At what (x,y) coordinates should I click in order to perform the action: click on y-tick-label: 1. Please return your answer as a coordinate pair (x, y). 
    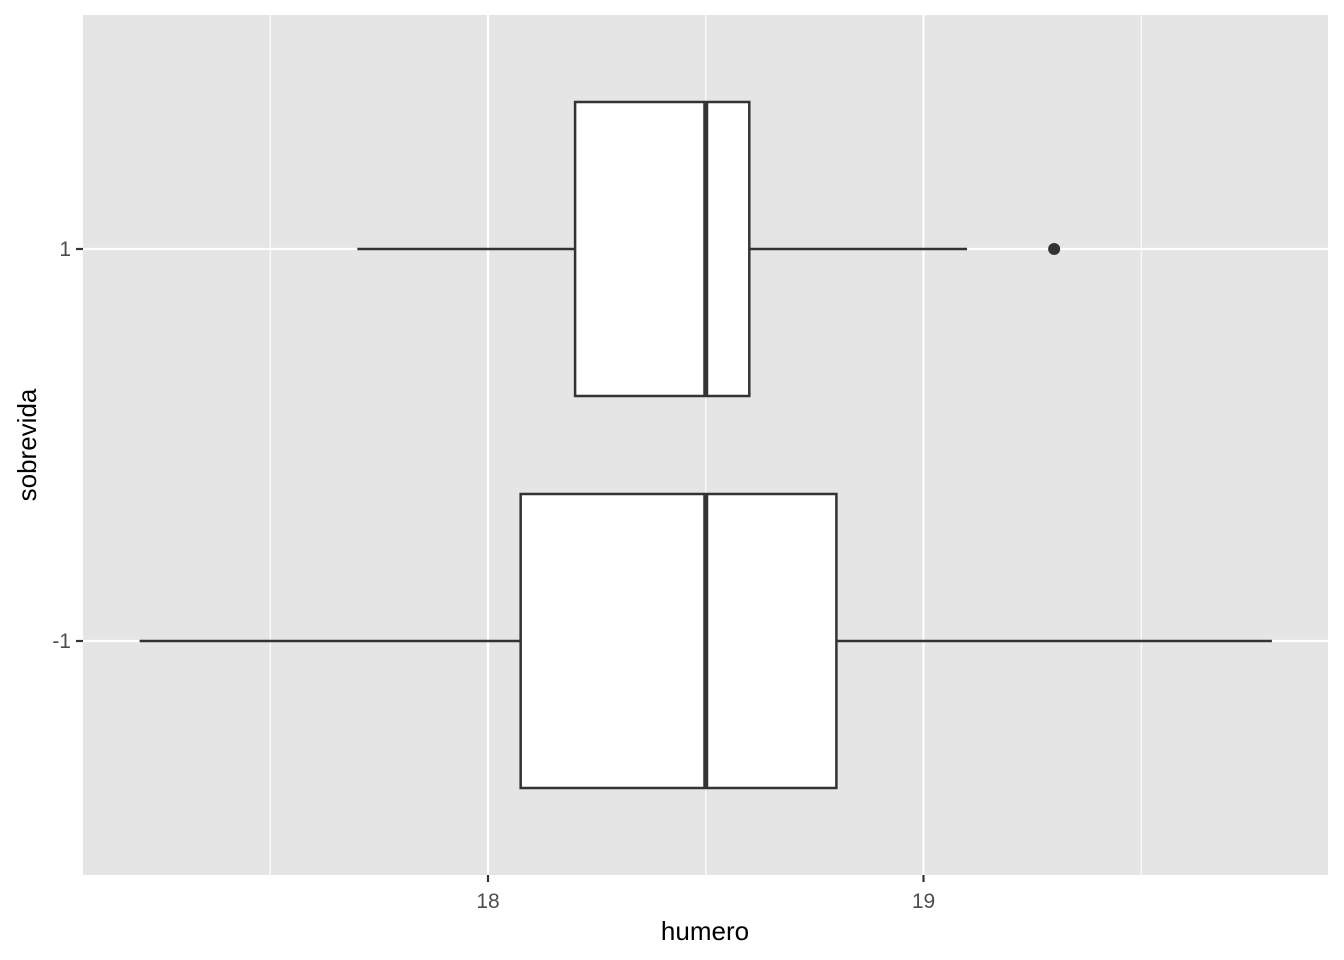
    Looking at the image, I should click on (65, 249).